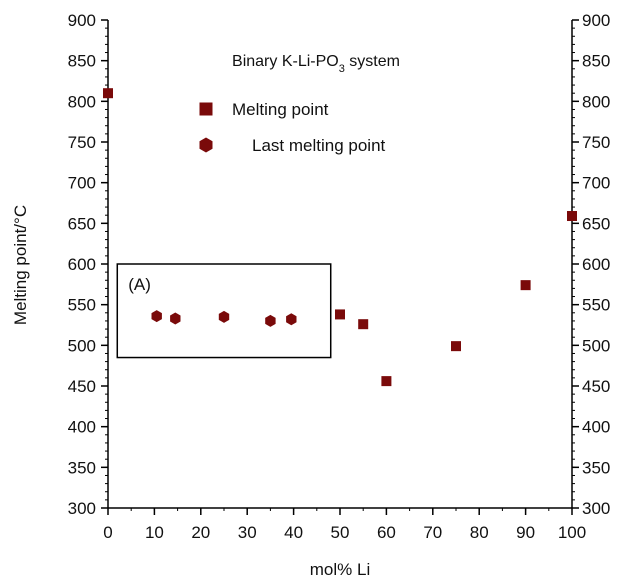 The image size is (631, 587). I want to click on annotation-label: (A), so click(139, 284).